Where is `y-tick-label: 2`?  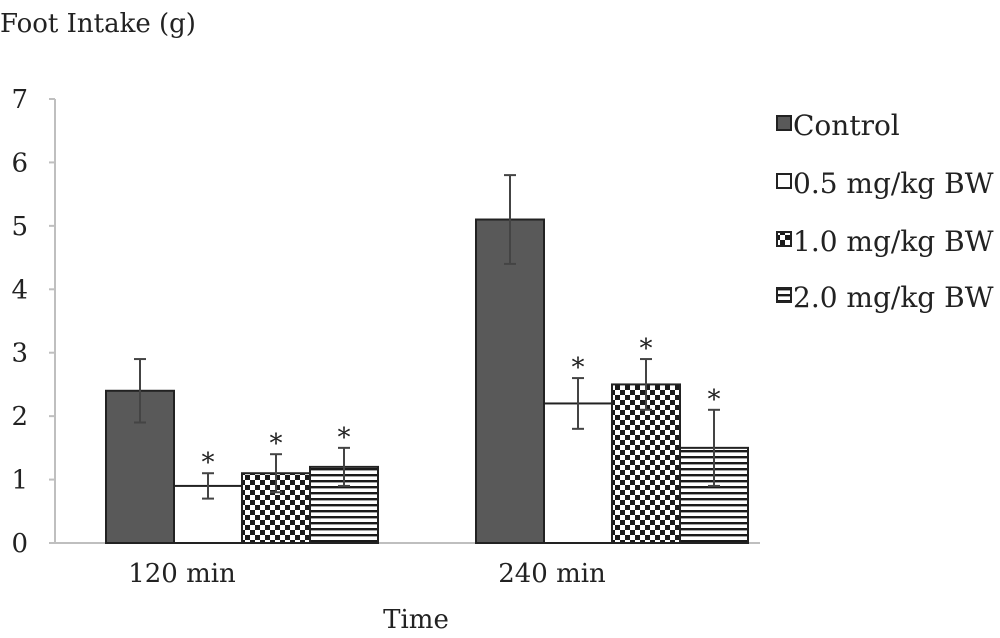 y-tick-label: 2 is located at coordinates (19, 417).